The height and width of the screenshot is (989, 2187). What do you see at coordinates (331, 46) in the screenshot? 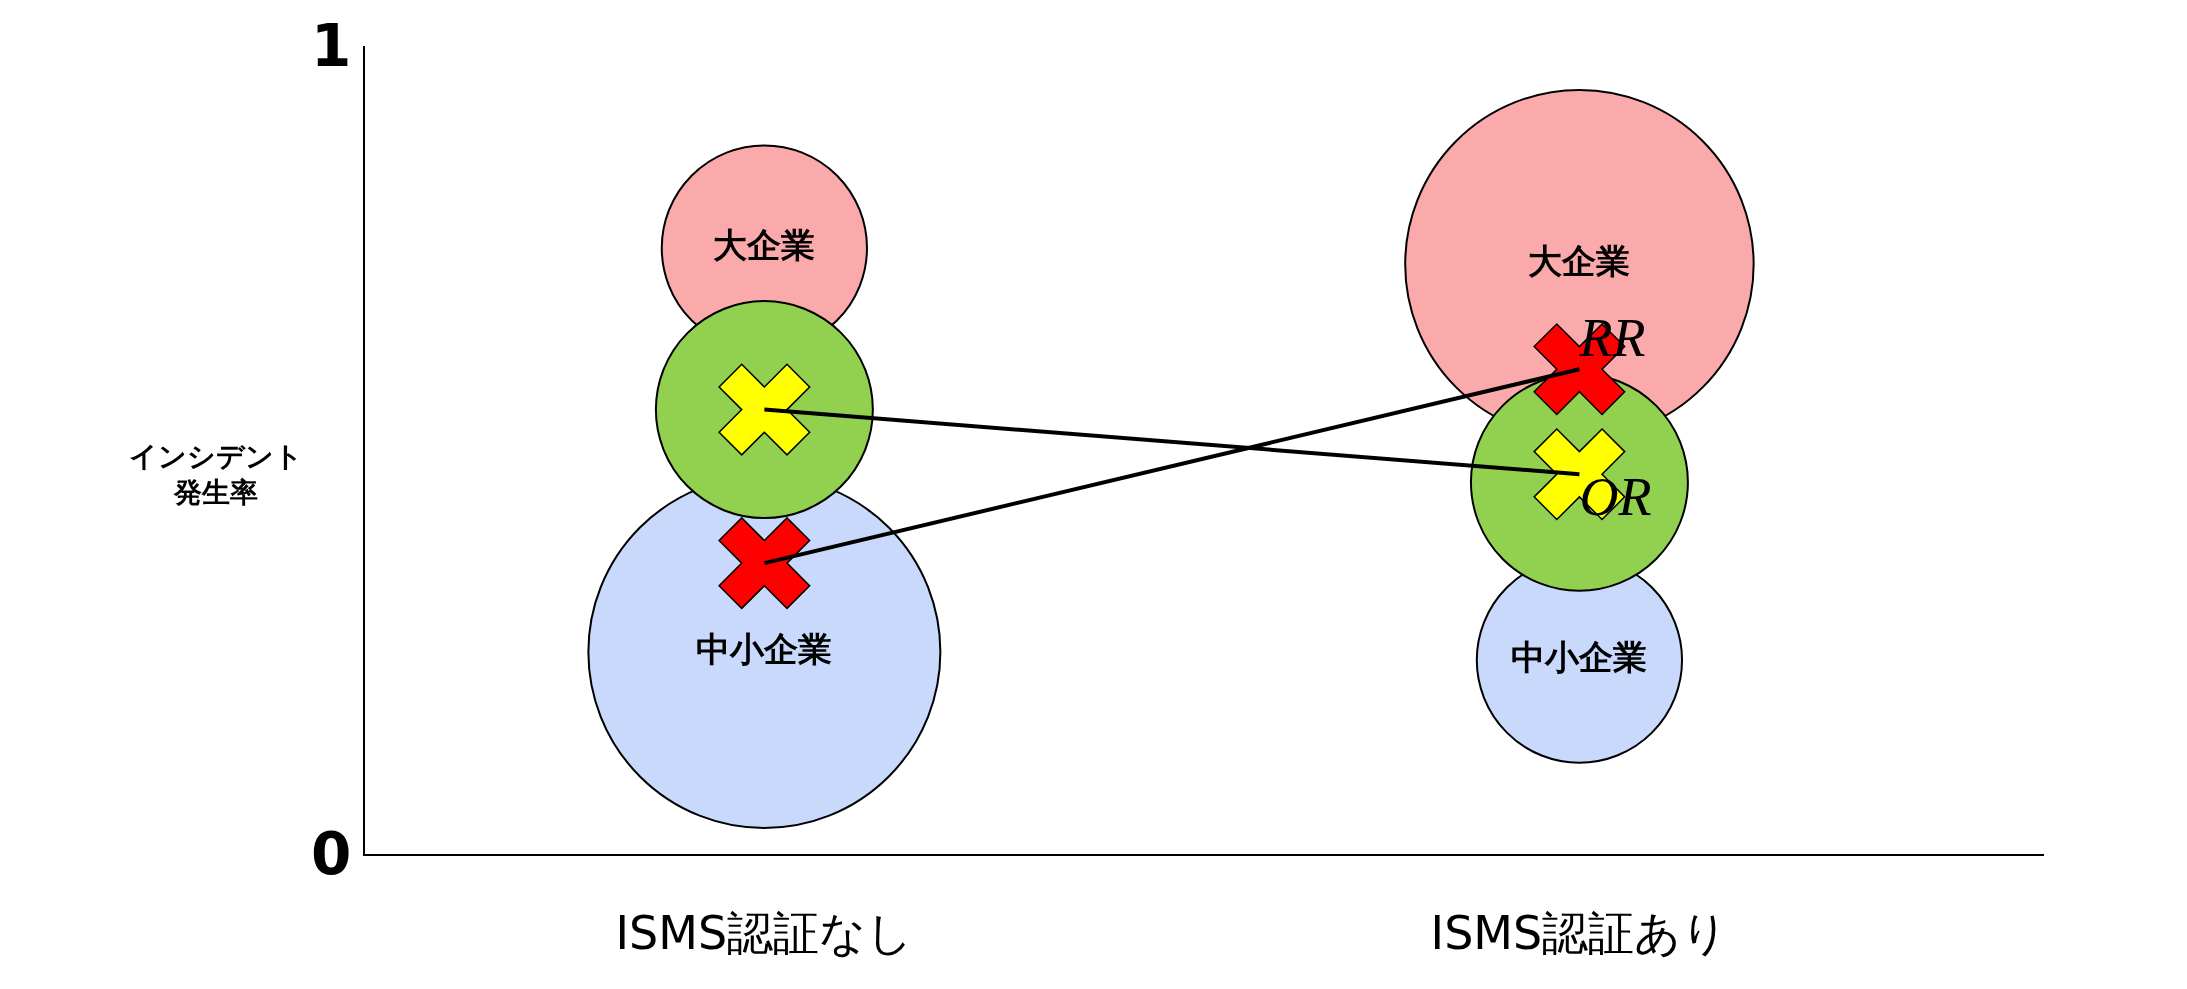
I see `y-tick-label: 1` at bounding box center [331, 46].